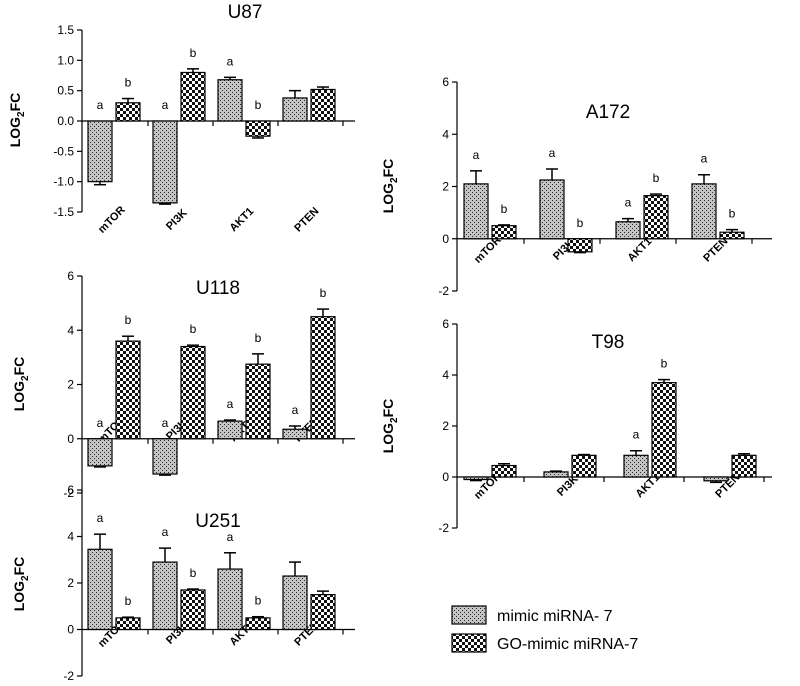 This screenshot has height=686, width=800. What do you see at coordinates (217, 521) in the screenshot?
I see `chart-title: U251` at bounding box center [217, 521].